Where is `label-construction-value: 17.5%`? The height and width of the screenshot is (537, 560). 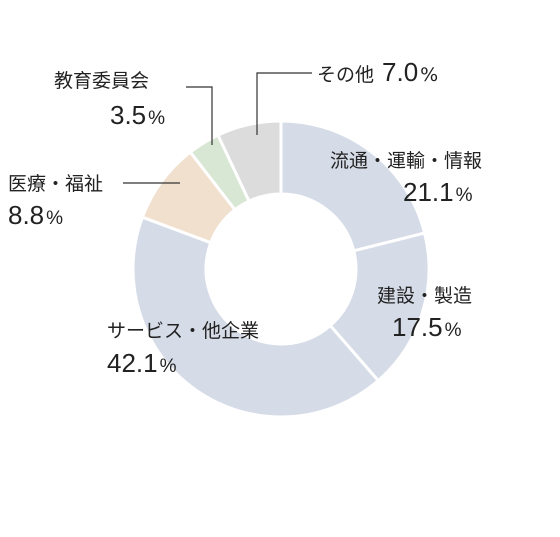
label-construction-value: 17.5% is located at coordinates (427, 327).